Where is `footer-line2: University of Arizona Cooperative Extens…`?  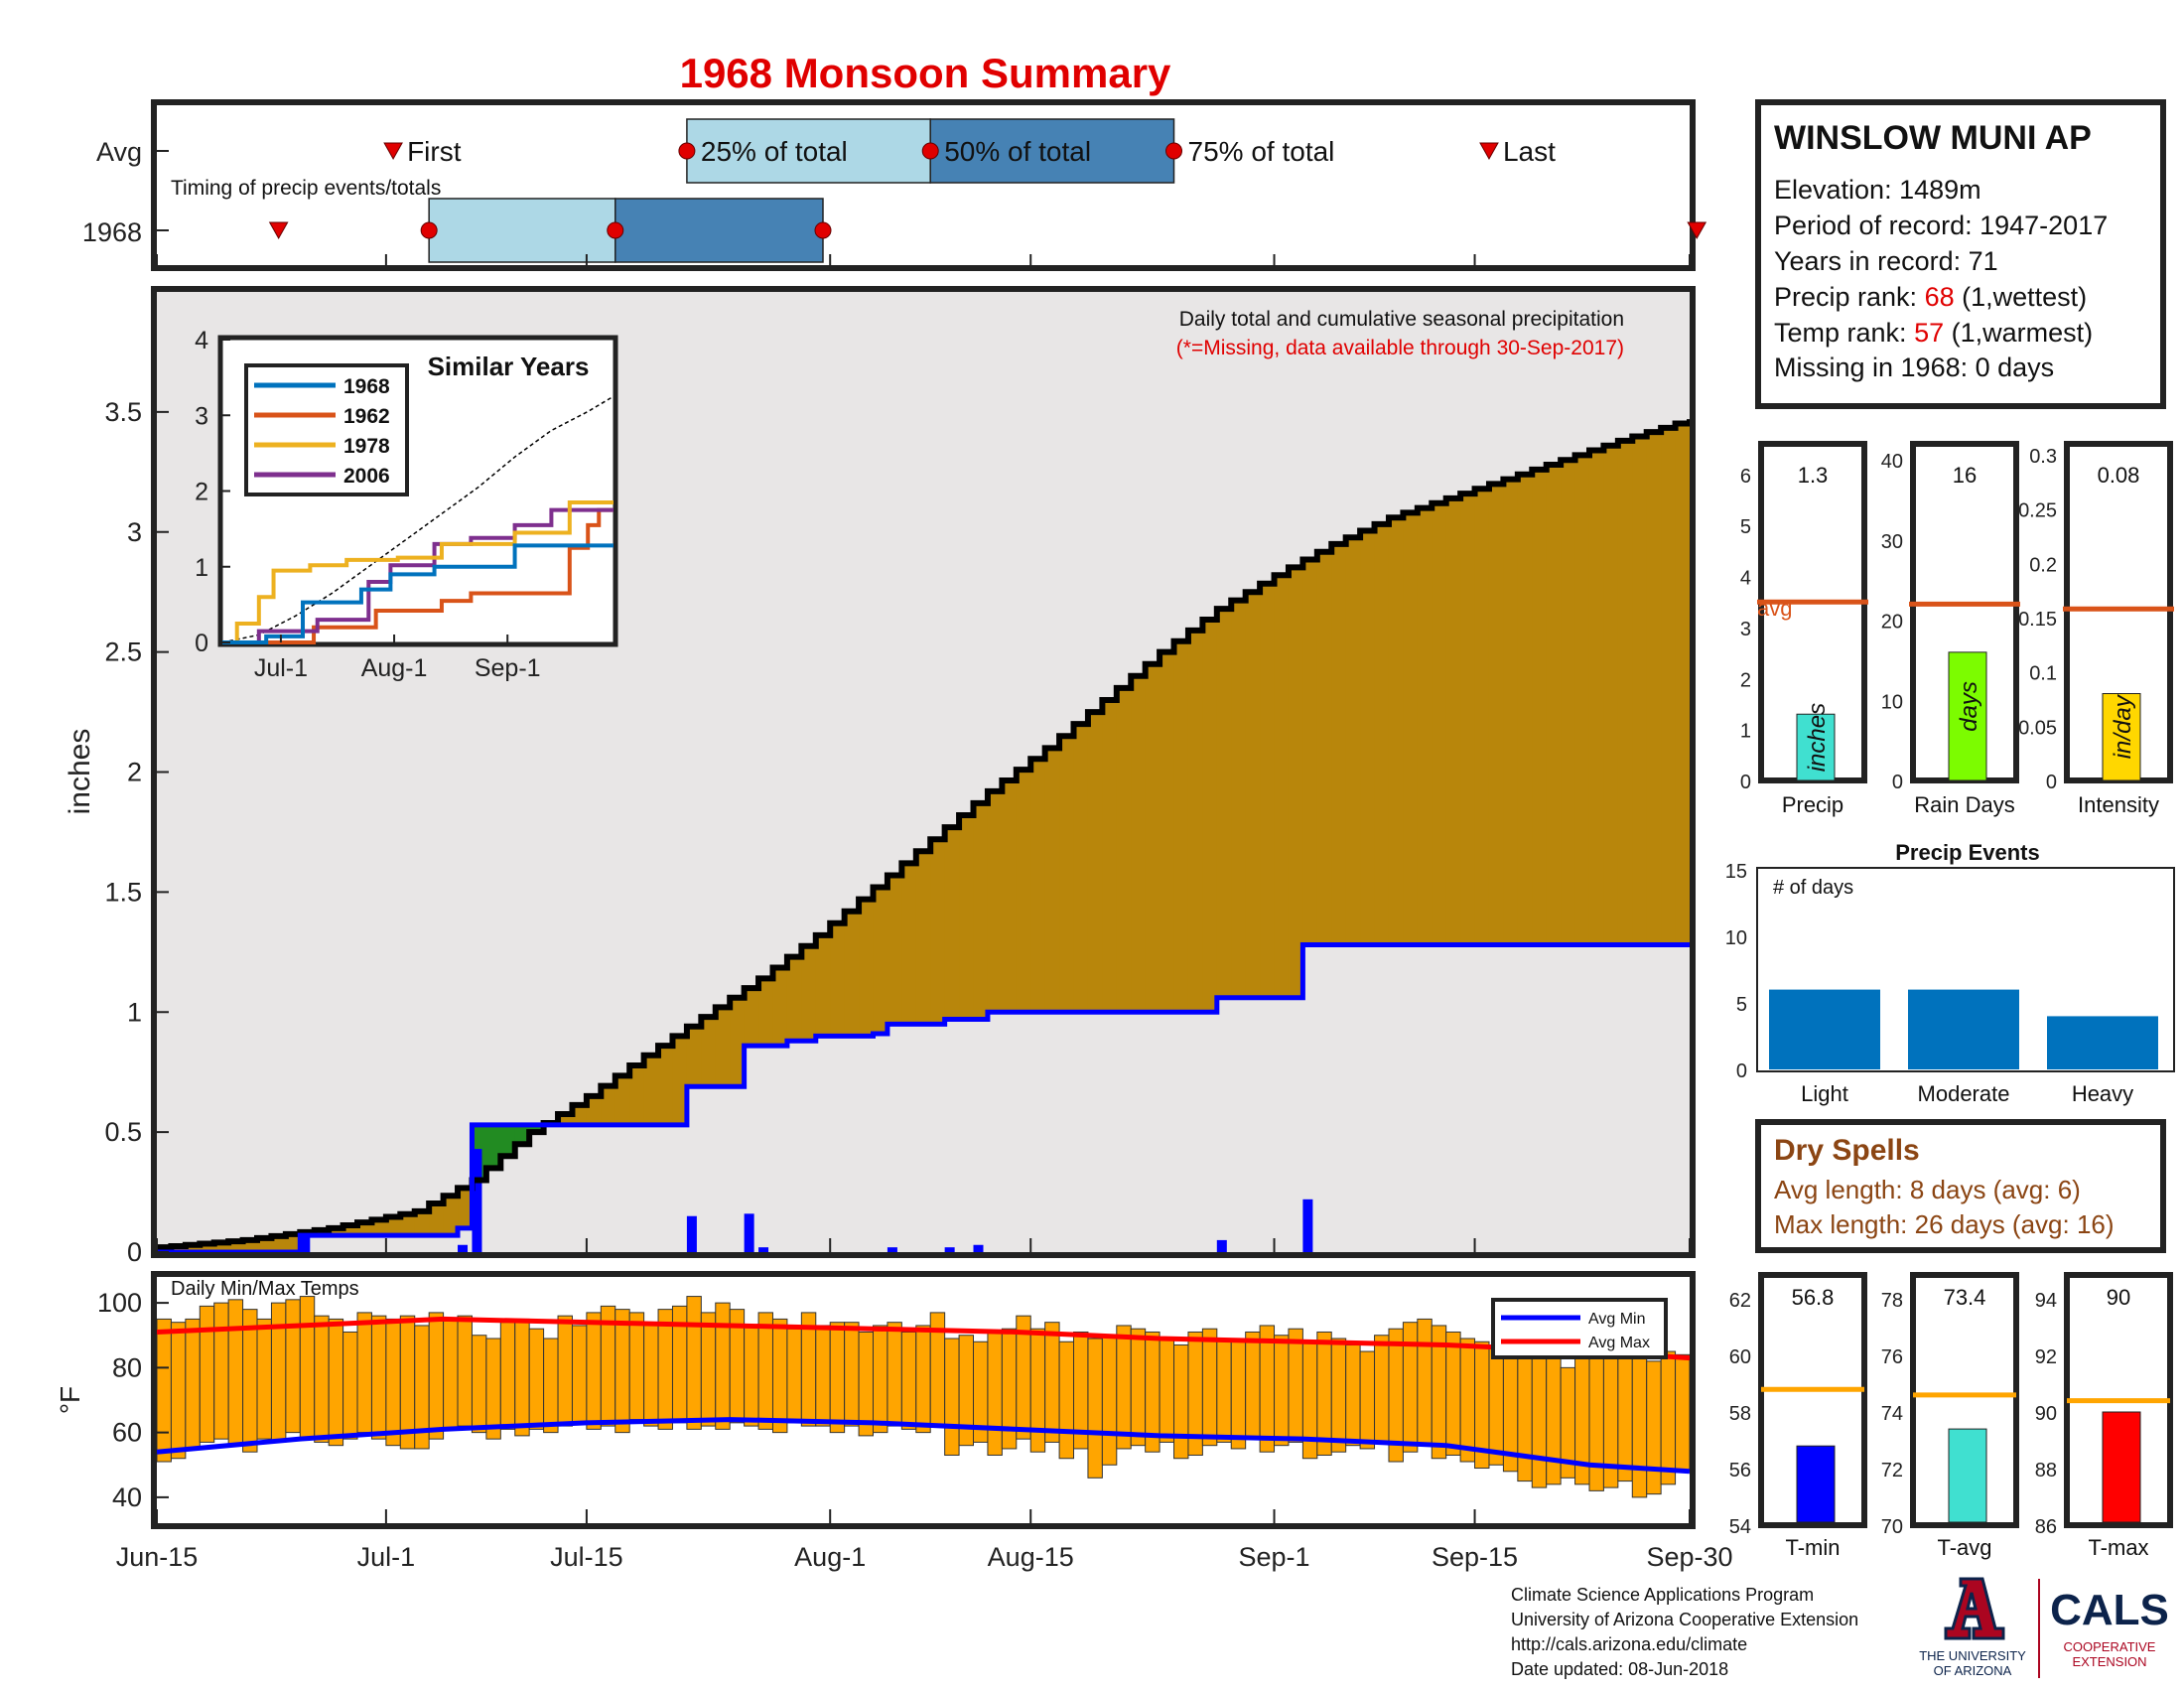
footer-line2: University of Arizona Cooperative Extens… is located at coordinates (1684, 1619).